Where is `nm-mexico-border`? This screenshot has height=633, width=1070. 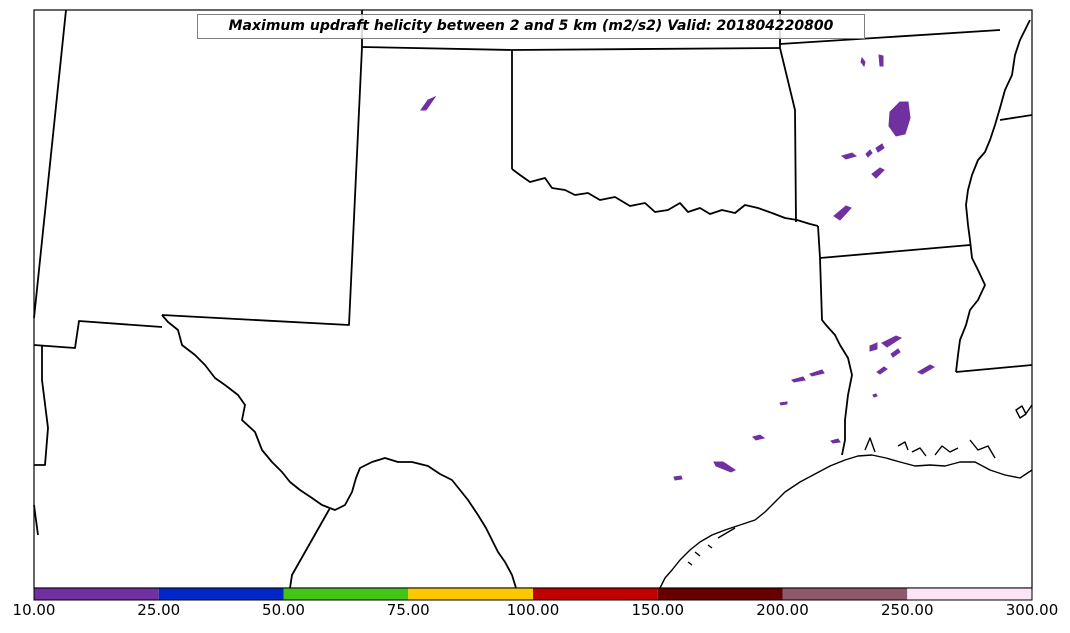
nm-mexico-border is located at coordinates (98, 334).